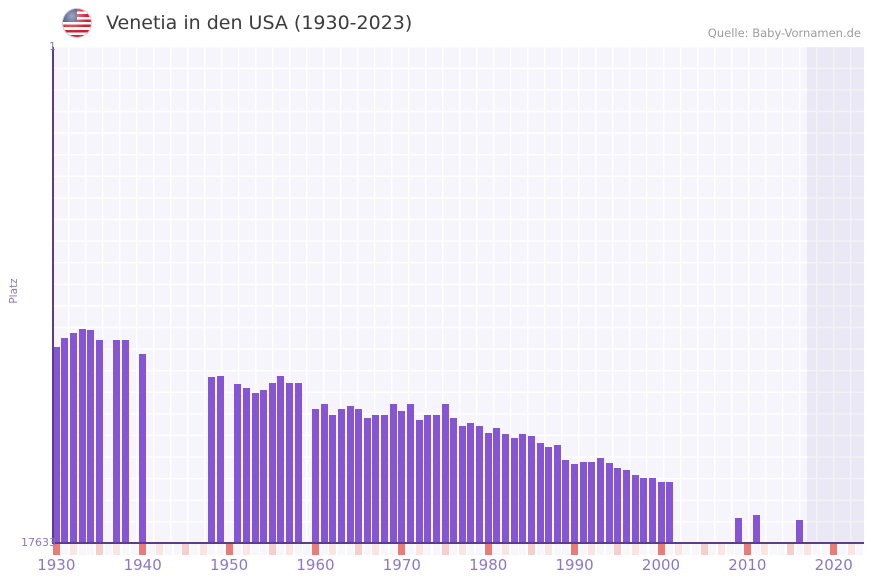  I want to click on bar-1997, so click(635, 509).